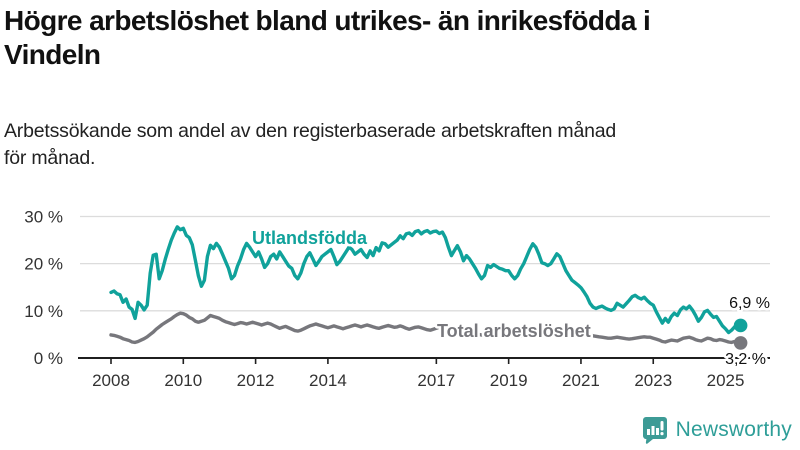 The width and height of the screenshot is (800, 450). What do you see at coordinates (436, 380) in the screenshot?
I see `x-tick-label-2017: 2017` at bounding box center [436, 380].